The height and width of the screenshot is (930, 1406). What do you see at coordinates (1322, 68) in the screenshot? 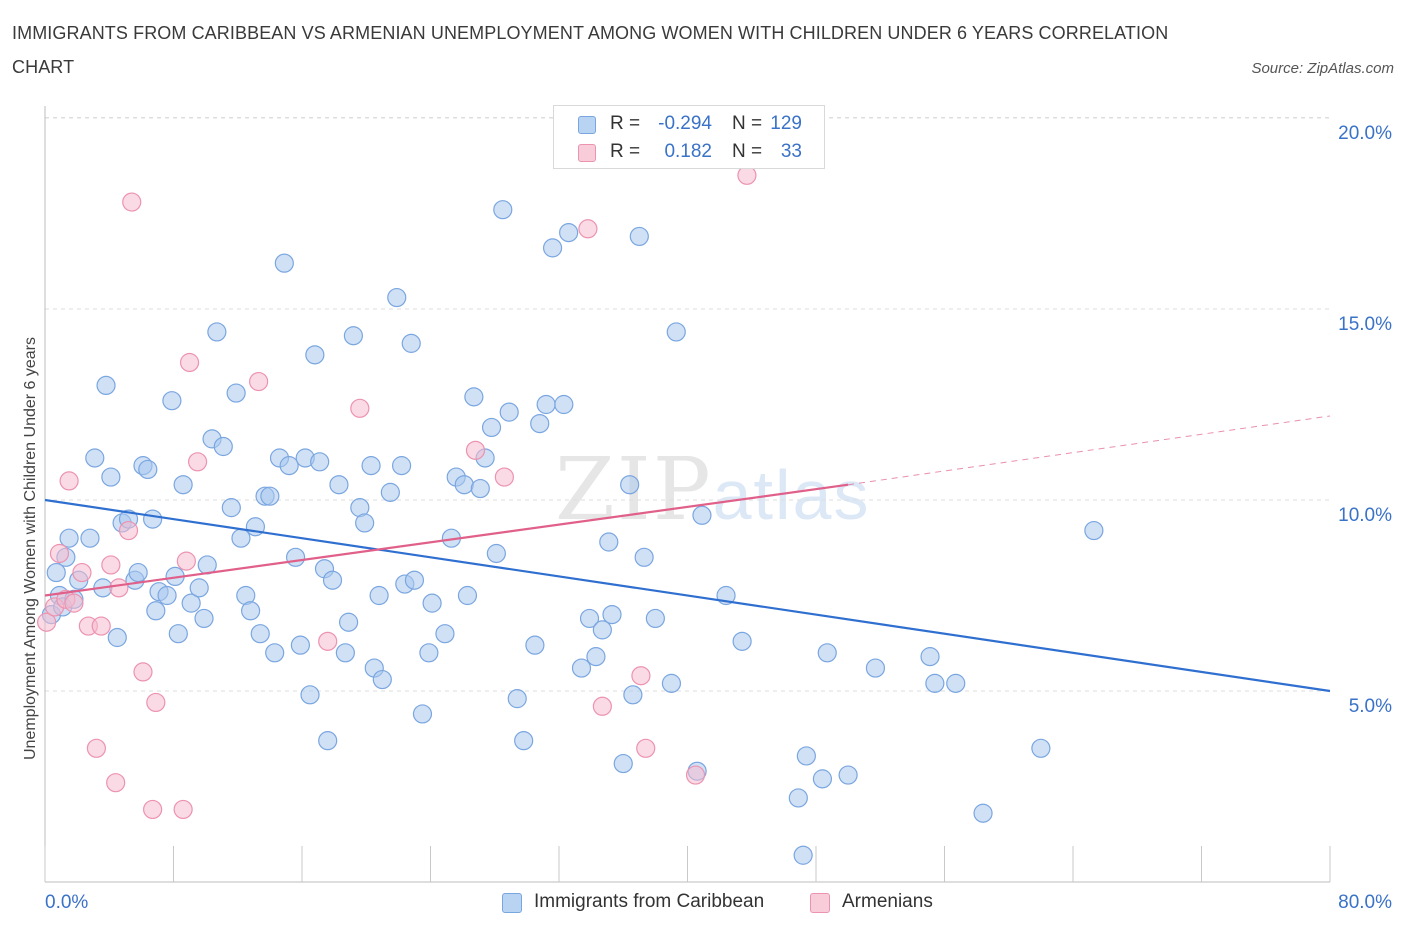
I see `source-label: Source: ZipAtlas.com` at bounding box center [1322, 68].